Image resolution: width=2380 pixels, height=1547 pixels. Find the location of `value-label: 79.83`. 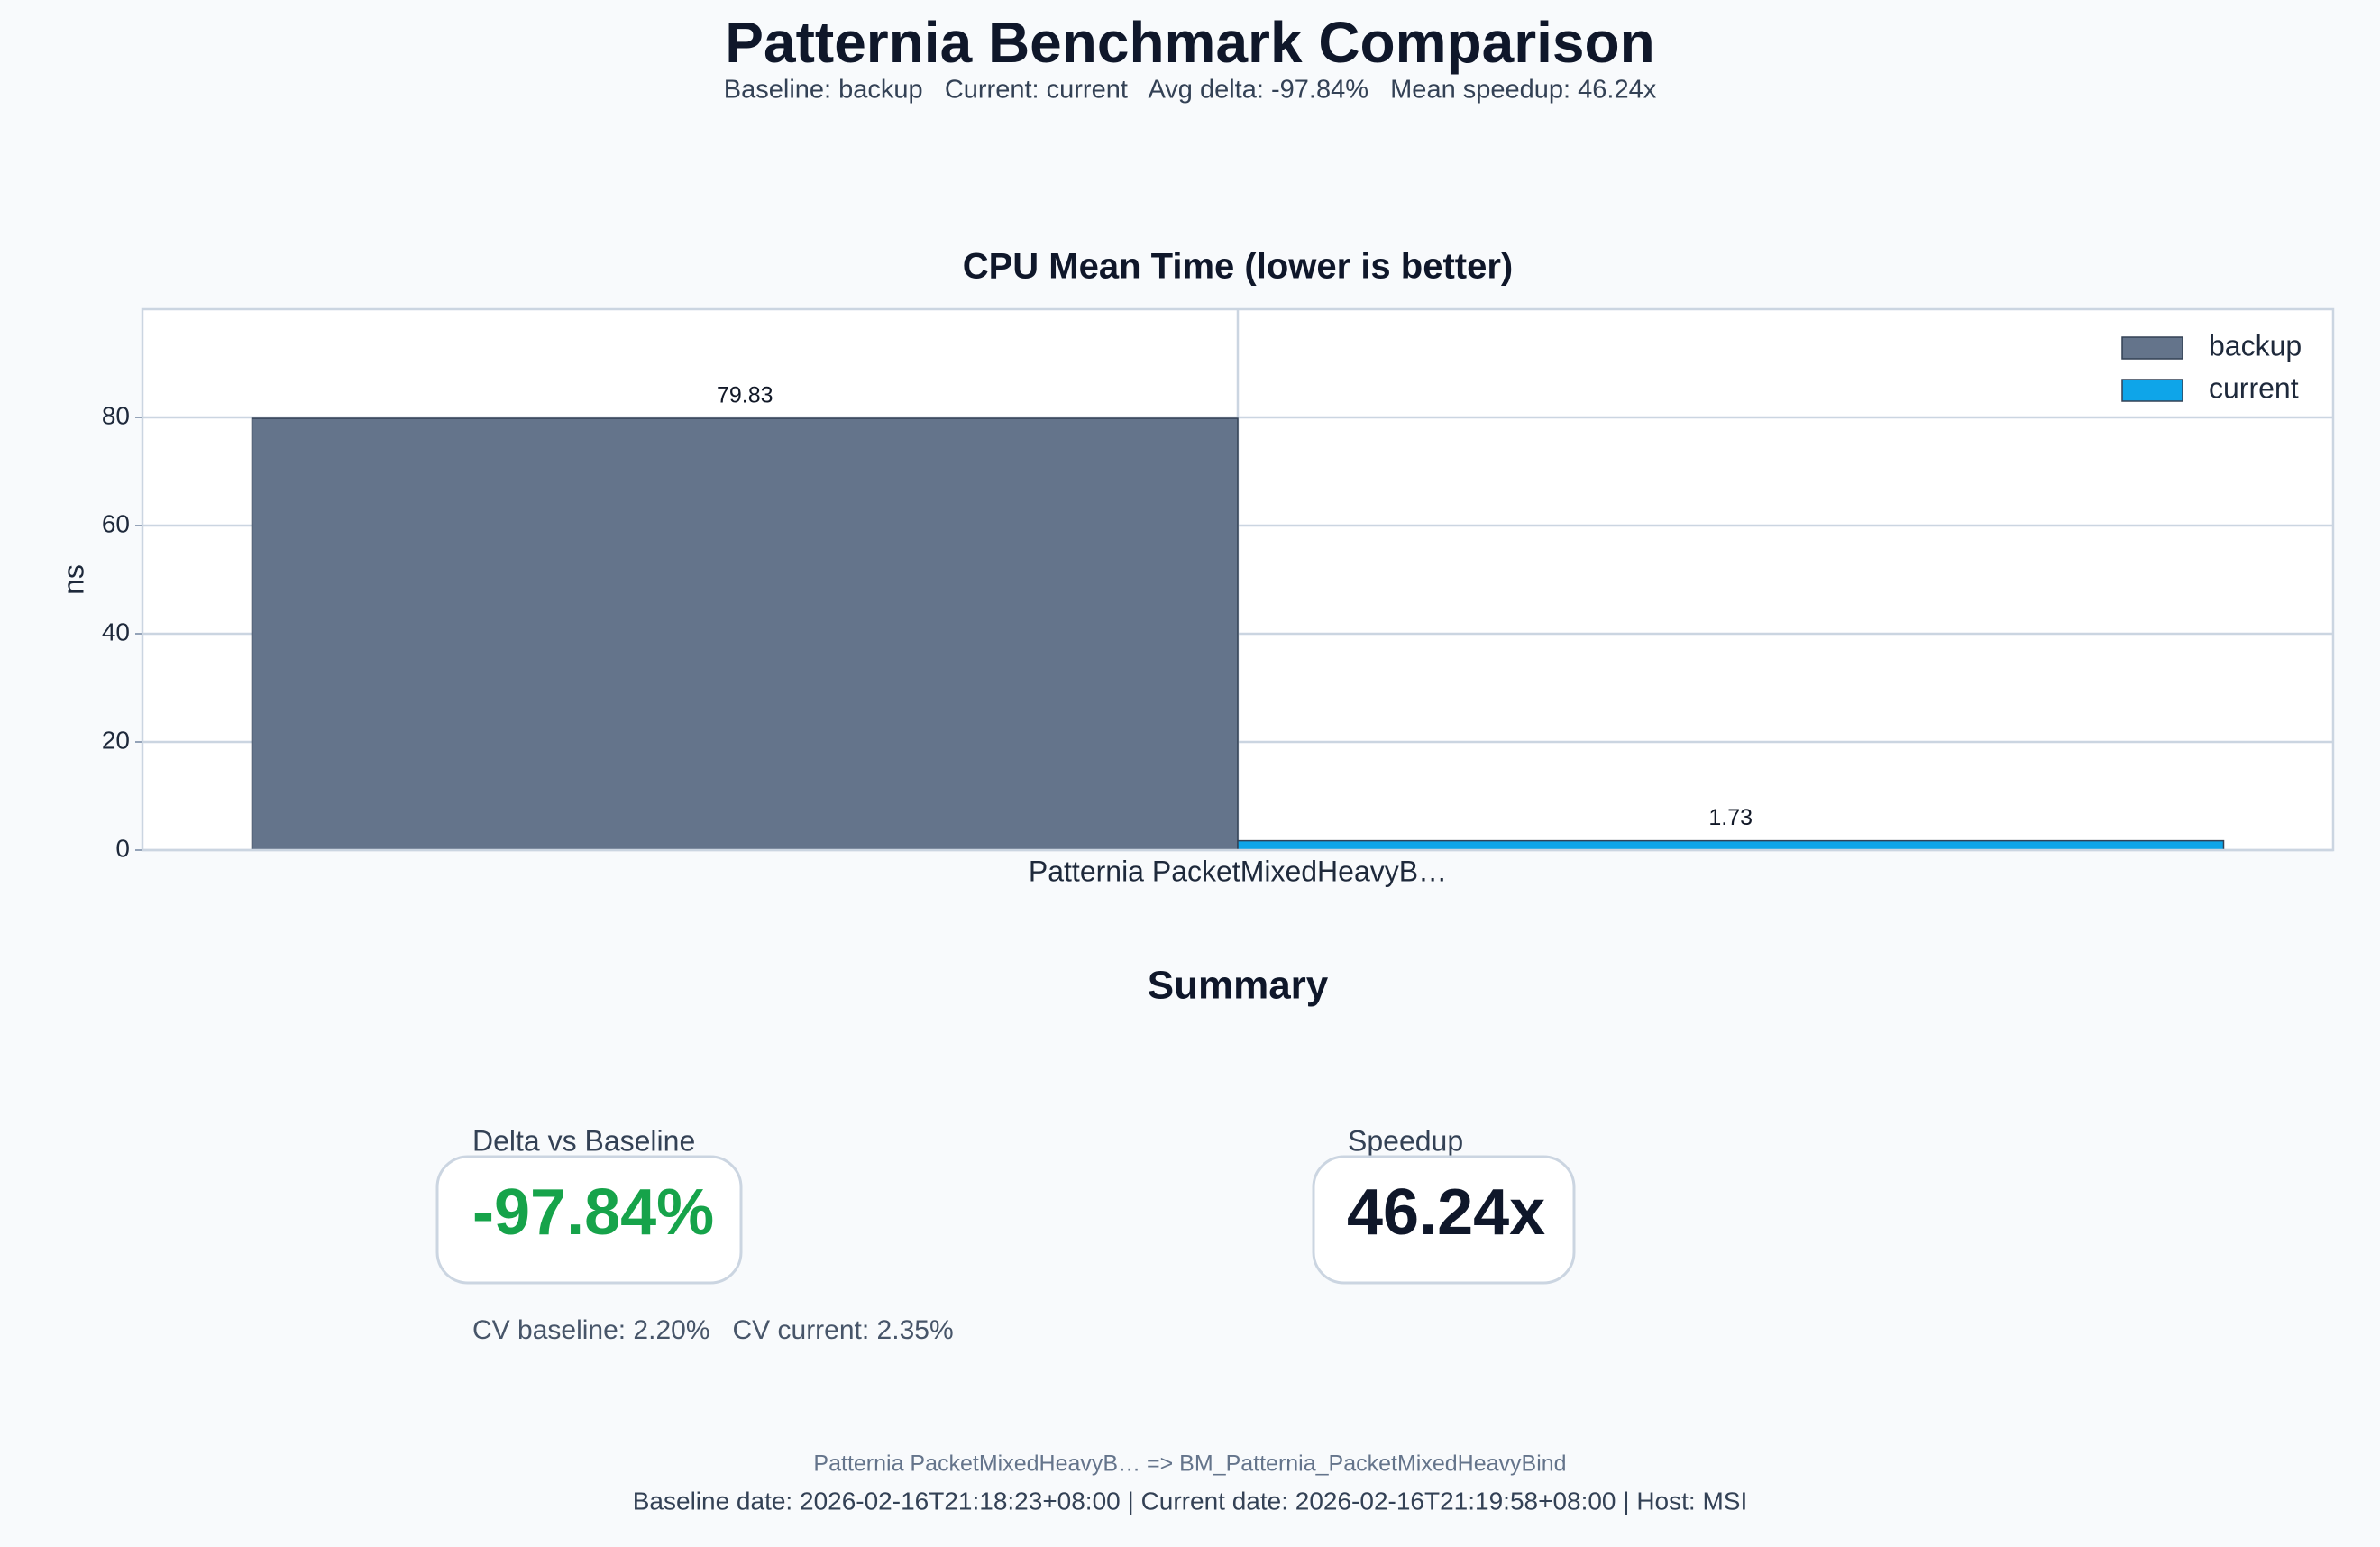

value-label: 79.83 is located at coordinates (745, 395).